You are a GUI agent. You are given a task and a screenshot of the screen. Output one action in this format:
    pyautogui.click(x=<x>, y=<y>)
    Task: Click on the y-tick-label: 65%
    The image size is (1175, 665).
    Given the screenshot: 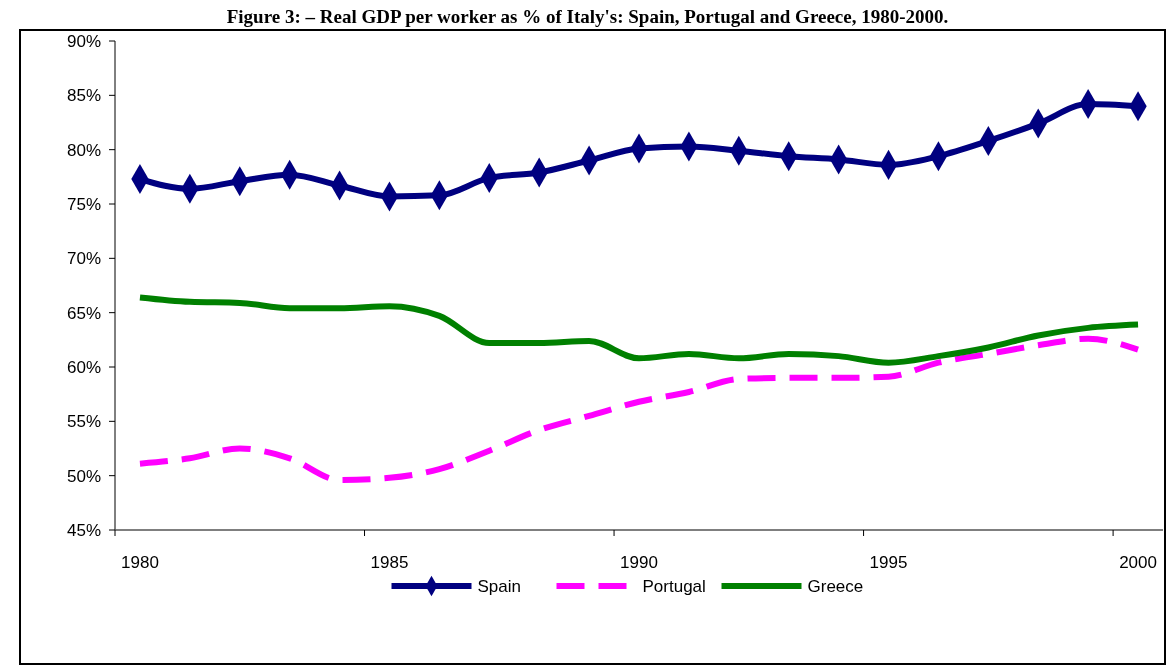 What is the action you would take?
    pyautogui.click(x=83, y=313)
    